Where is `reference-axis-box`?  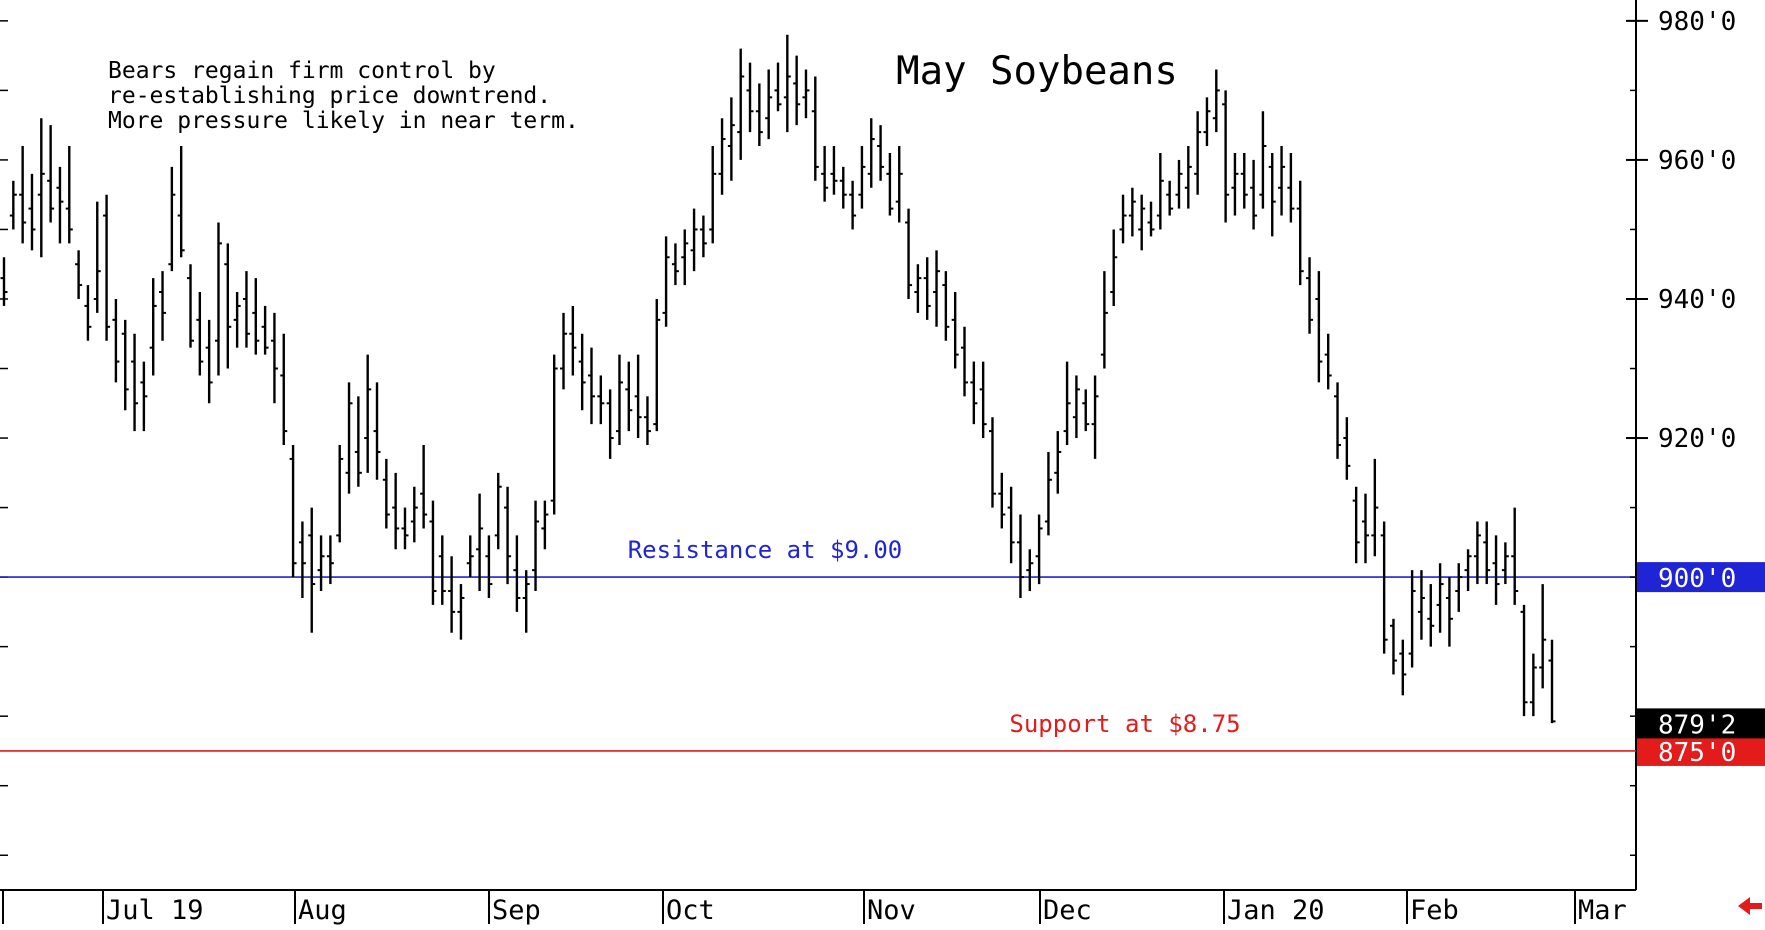 reference-axis-box is located at coordinates (1701, 577).